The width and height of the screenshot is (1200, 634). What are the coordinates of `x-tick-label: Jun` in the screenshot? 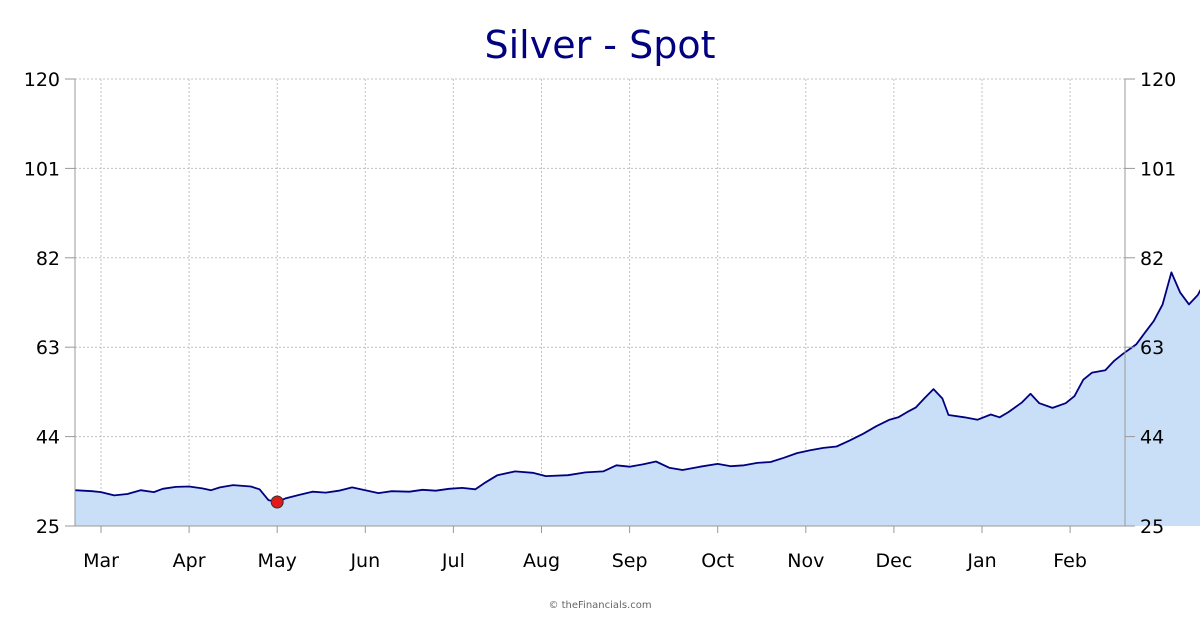 It's located at (364, 561).